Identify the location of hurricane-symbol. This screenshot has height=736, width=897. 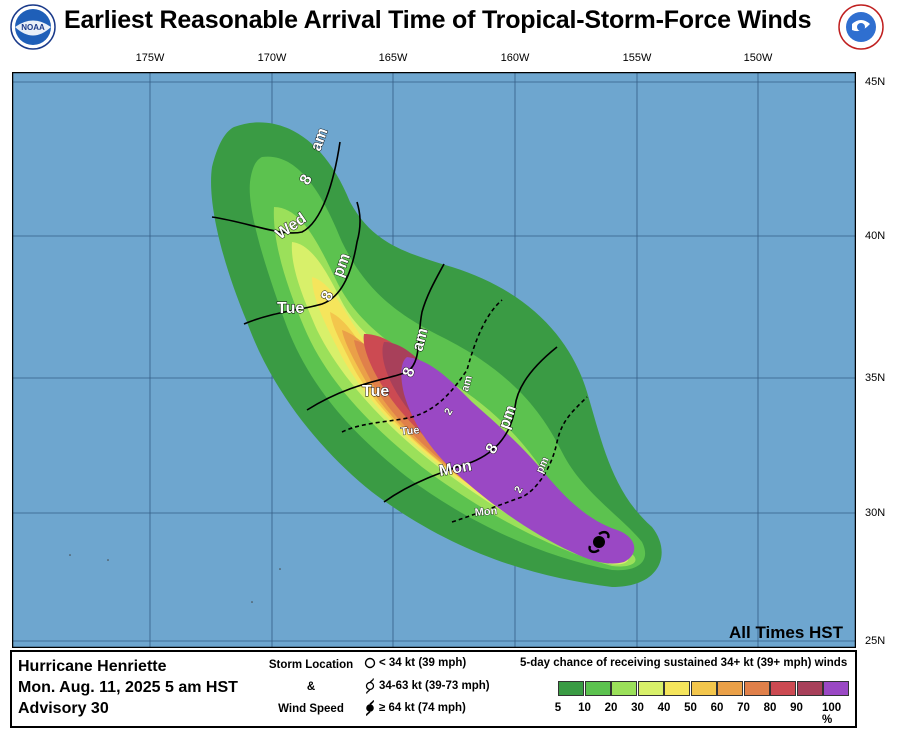
(599, 542).